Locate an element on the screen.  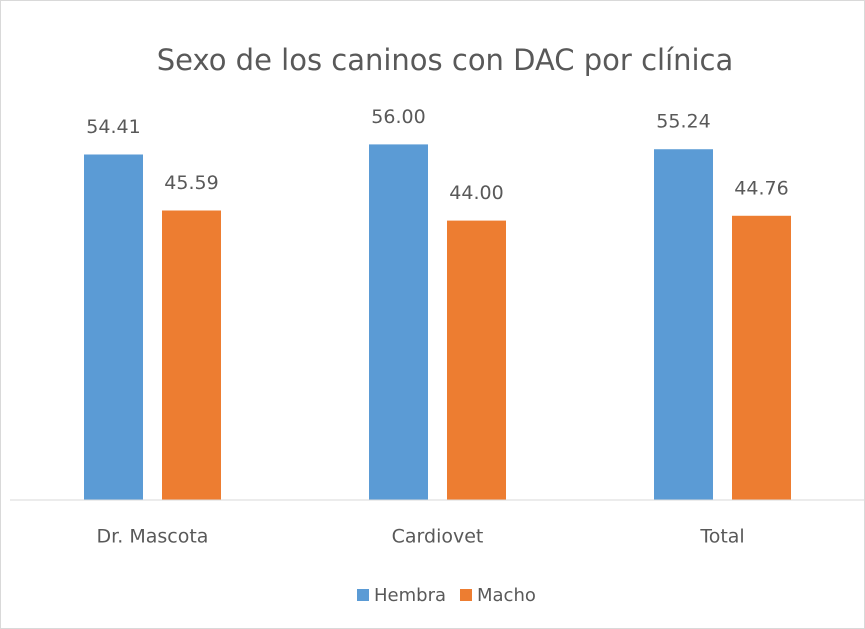
legend-label: Hembra is located at coordinates (410, 595).